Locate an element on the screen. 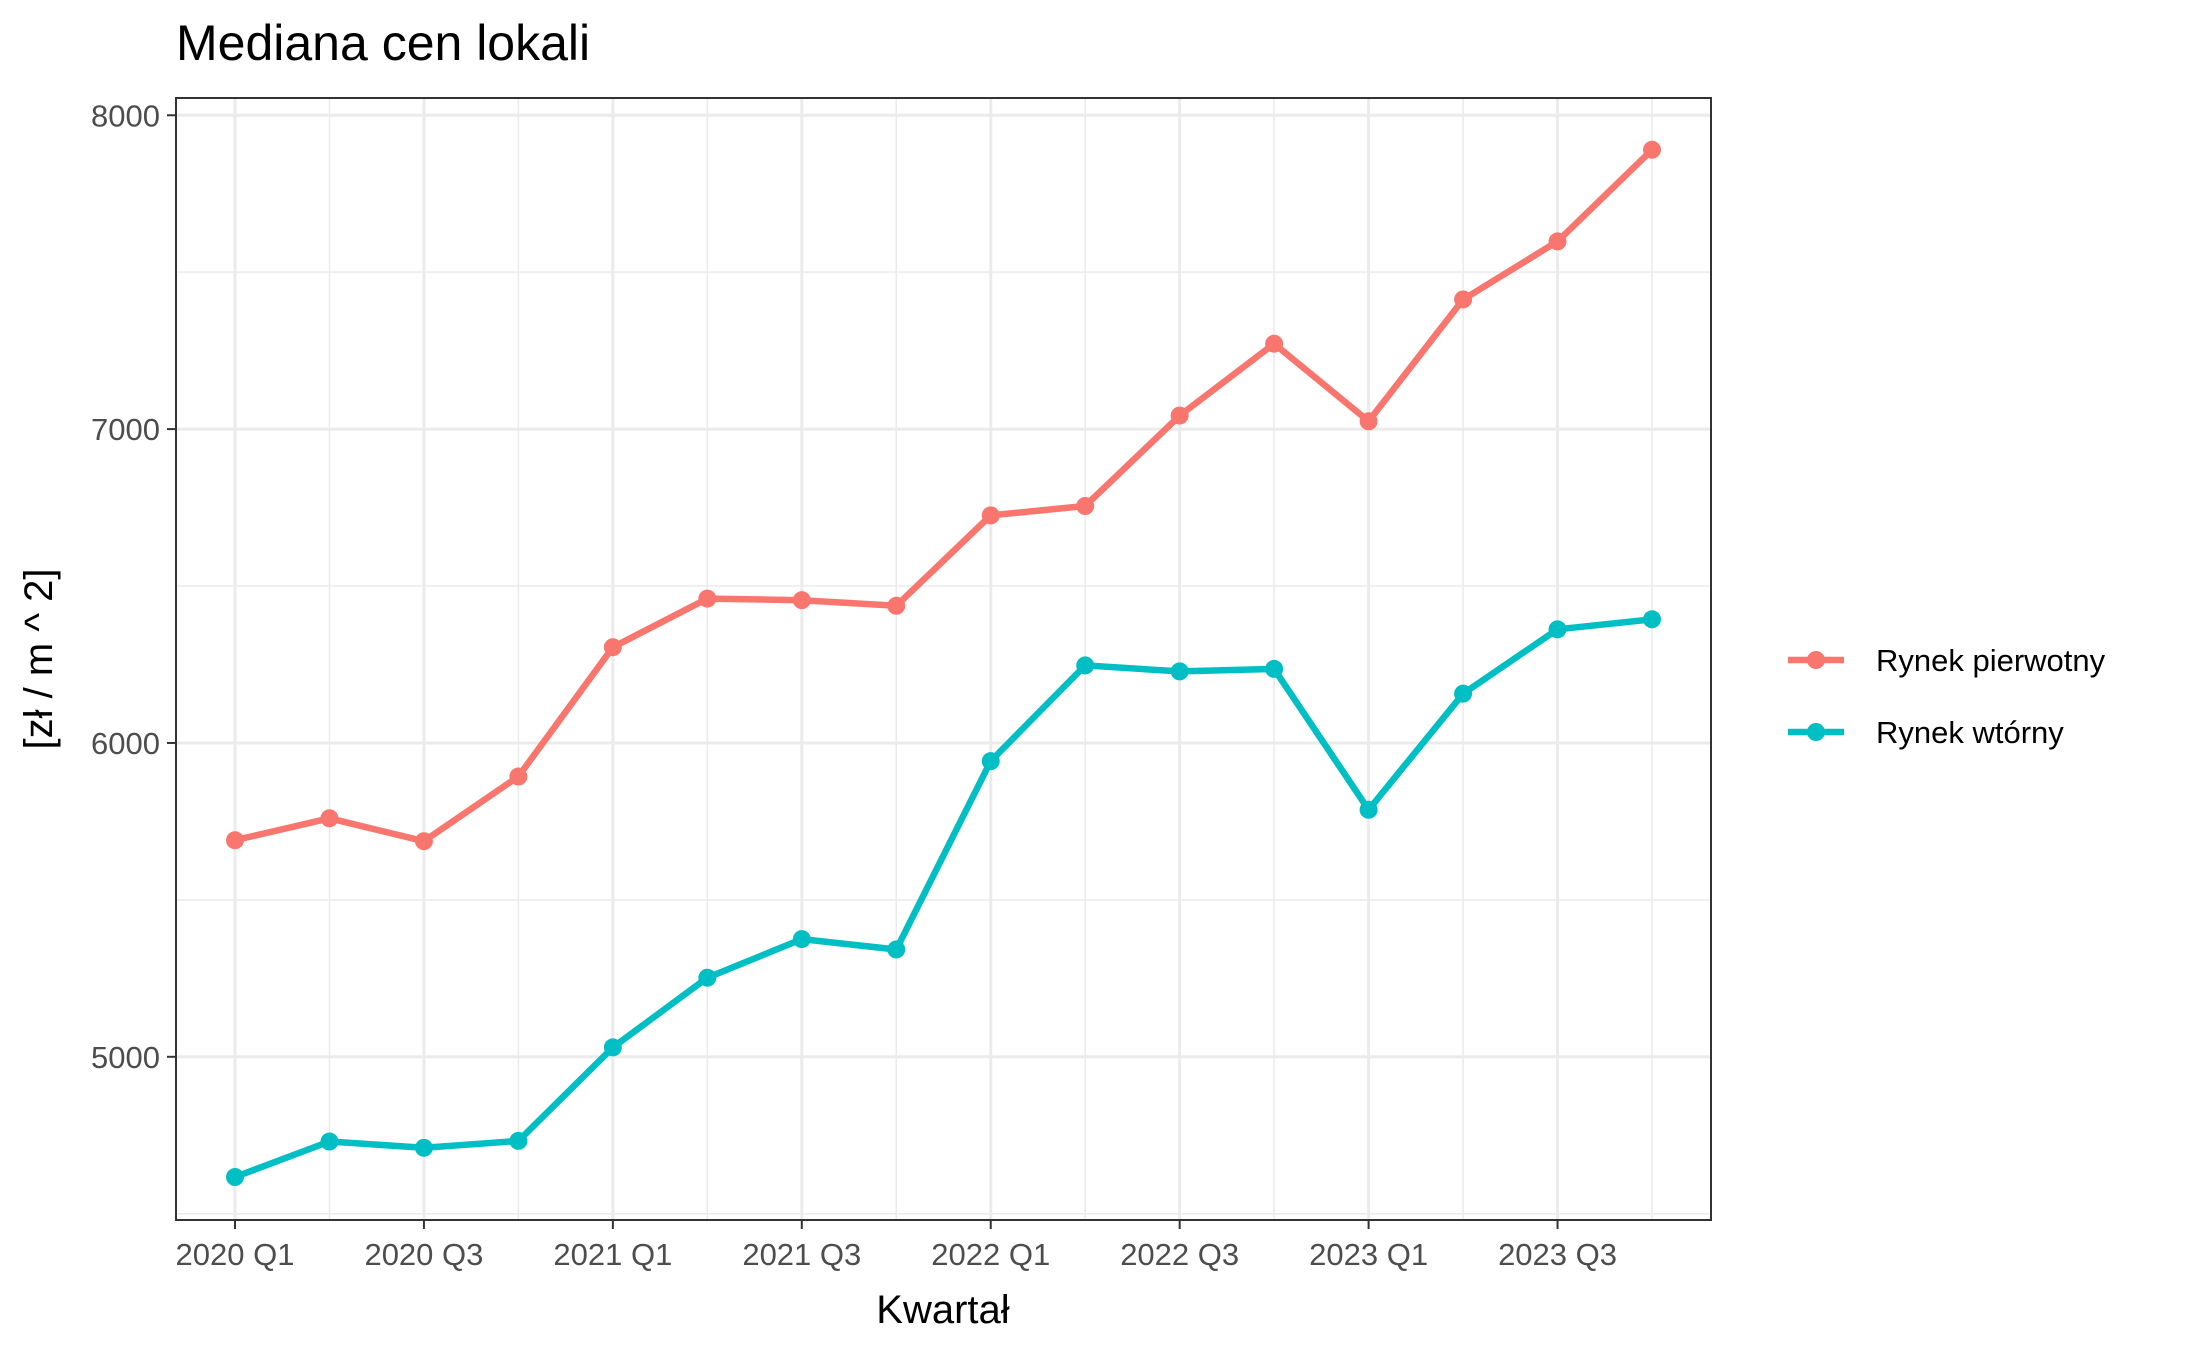  x-tick-label: 2021 Q3 is located at coordinates (801, 1254).